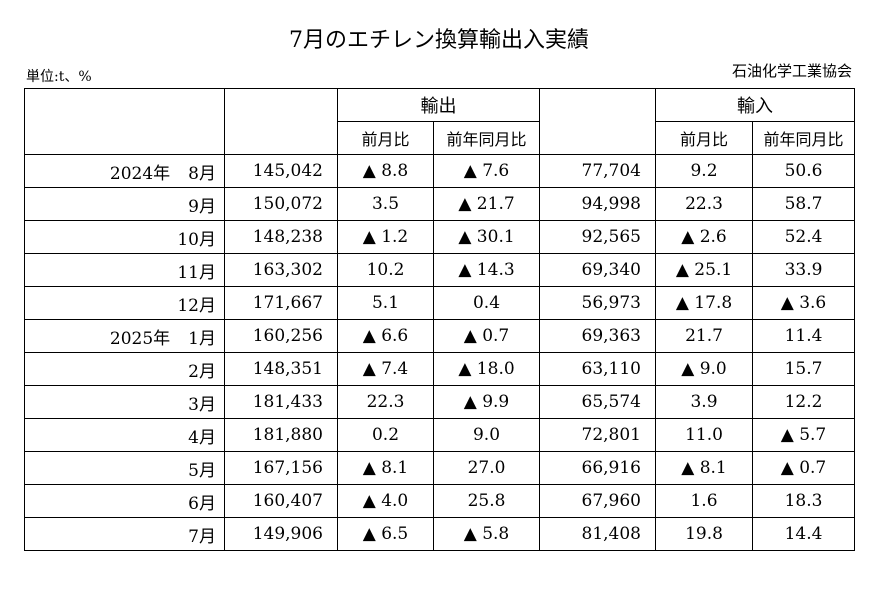 The image size is (878, 590). I want to click on import-value: 92,565, so click(597, 237).